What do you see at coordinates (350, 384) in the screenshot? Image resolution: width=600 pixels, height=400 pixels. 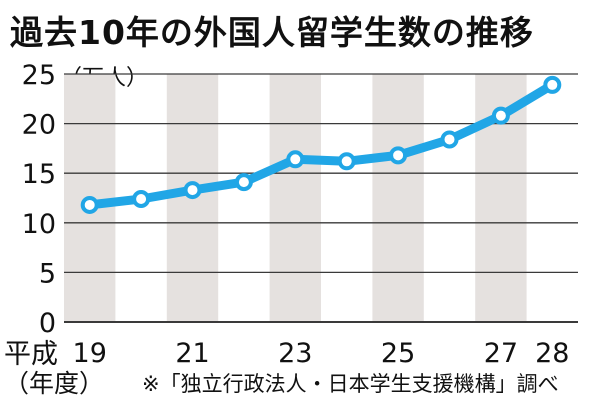 I see `source-note: ※「独立行政法人・日本学生支援機構」調べ` at bounding box center [350, 384].